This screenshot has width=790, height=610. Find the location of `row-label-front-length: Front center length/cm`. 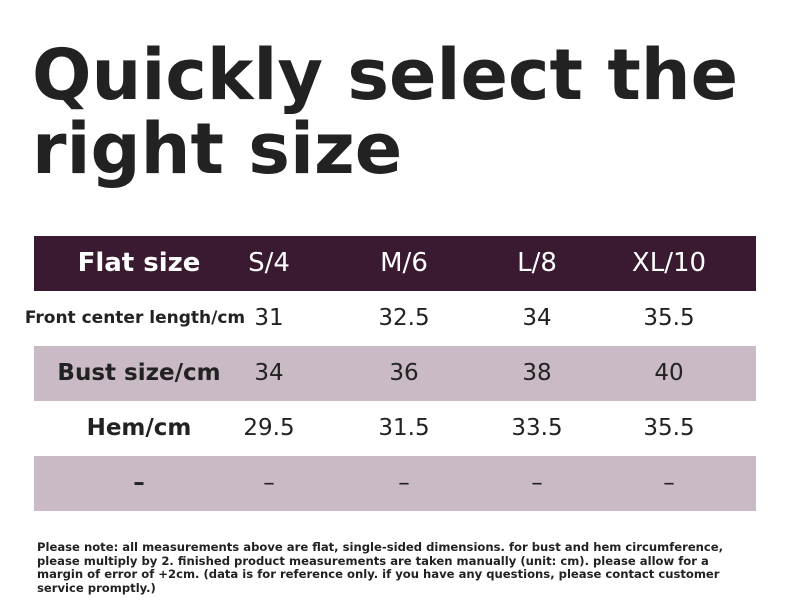

row-label-front-length: Front center length/cm is located at coordinates (135, 318).